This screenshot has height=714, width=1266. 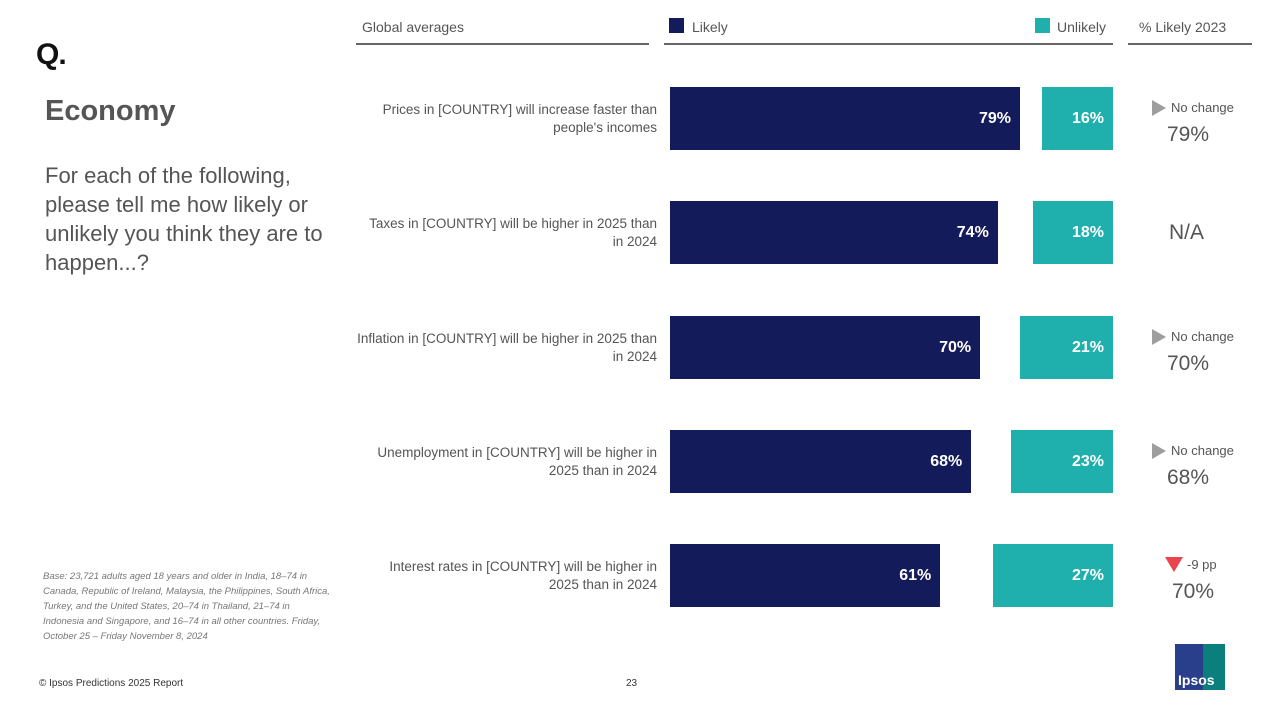 I want to click on ipsos-logo-text: Ipsos, so click(x=1196, y=680).